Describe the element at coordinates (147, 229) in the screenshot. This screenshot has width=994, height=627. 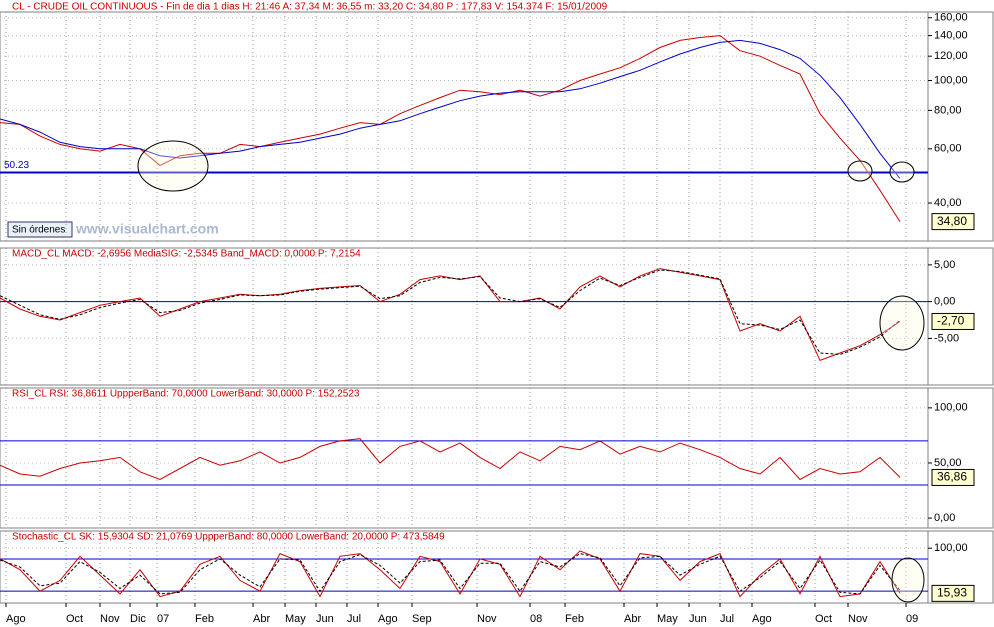
I see `watermark: www.visualchart.com` at that location.